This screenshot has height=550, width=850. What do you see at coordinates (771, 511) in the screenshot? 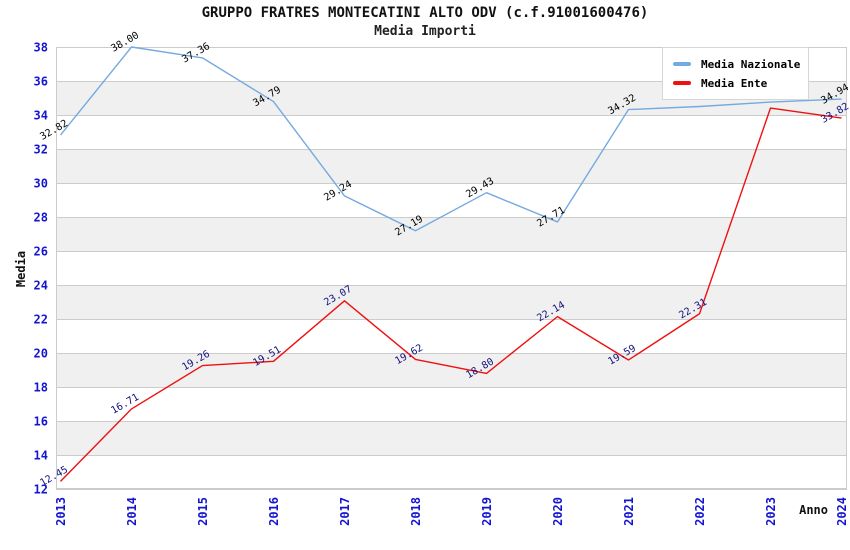
I see `x-tick-2023: 2023` at bounding box center [771, 511].